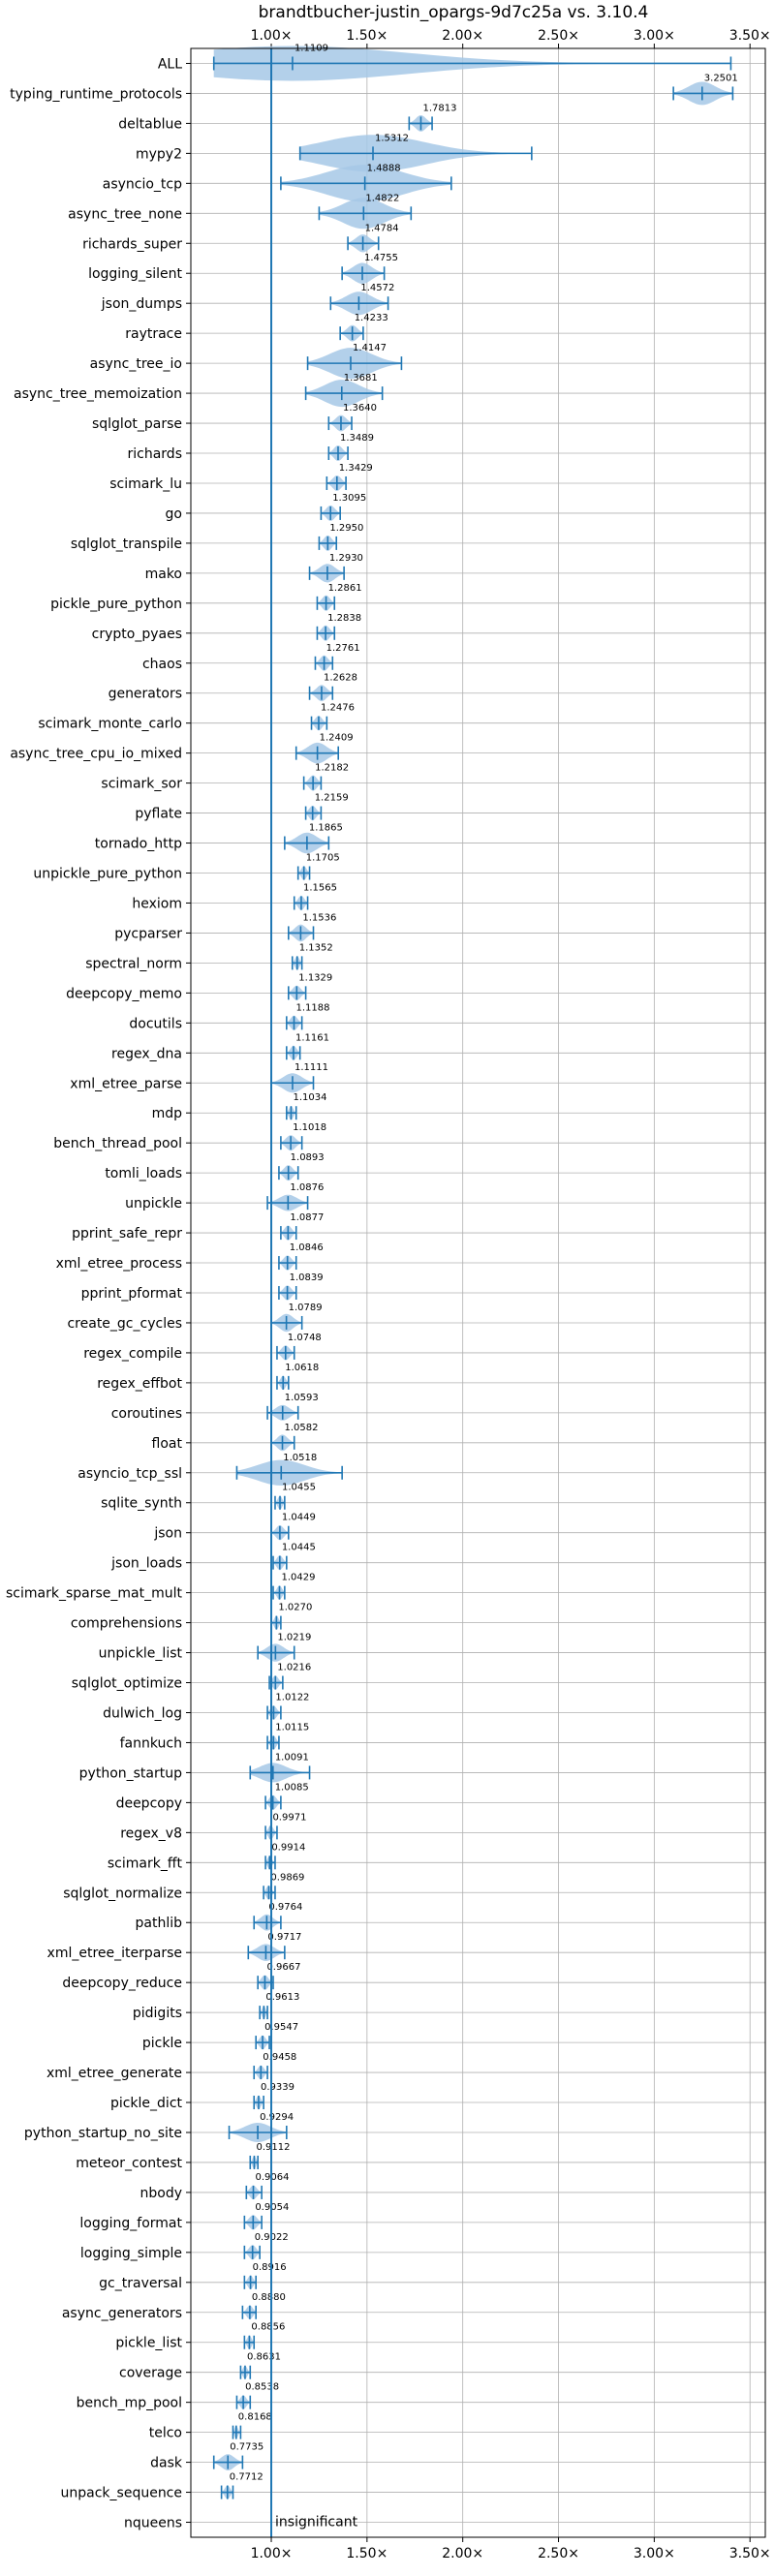 The height and width of the screenshot is (2576, 775). I want to click on benchmark-label: comprehensions, so click(126, 1624).